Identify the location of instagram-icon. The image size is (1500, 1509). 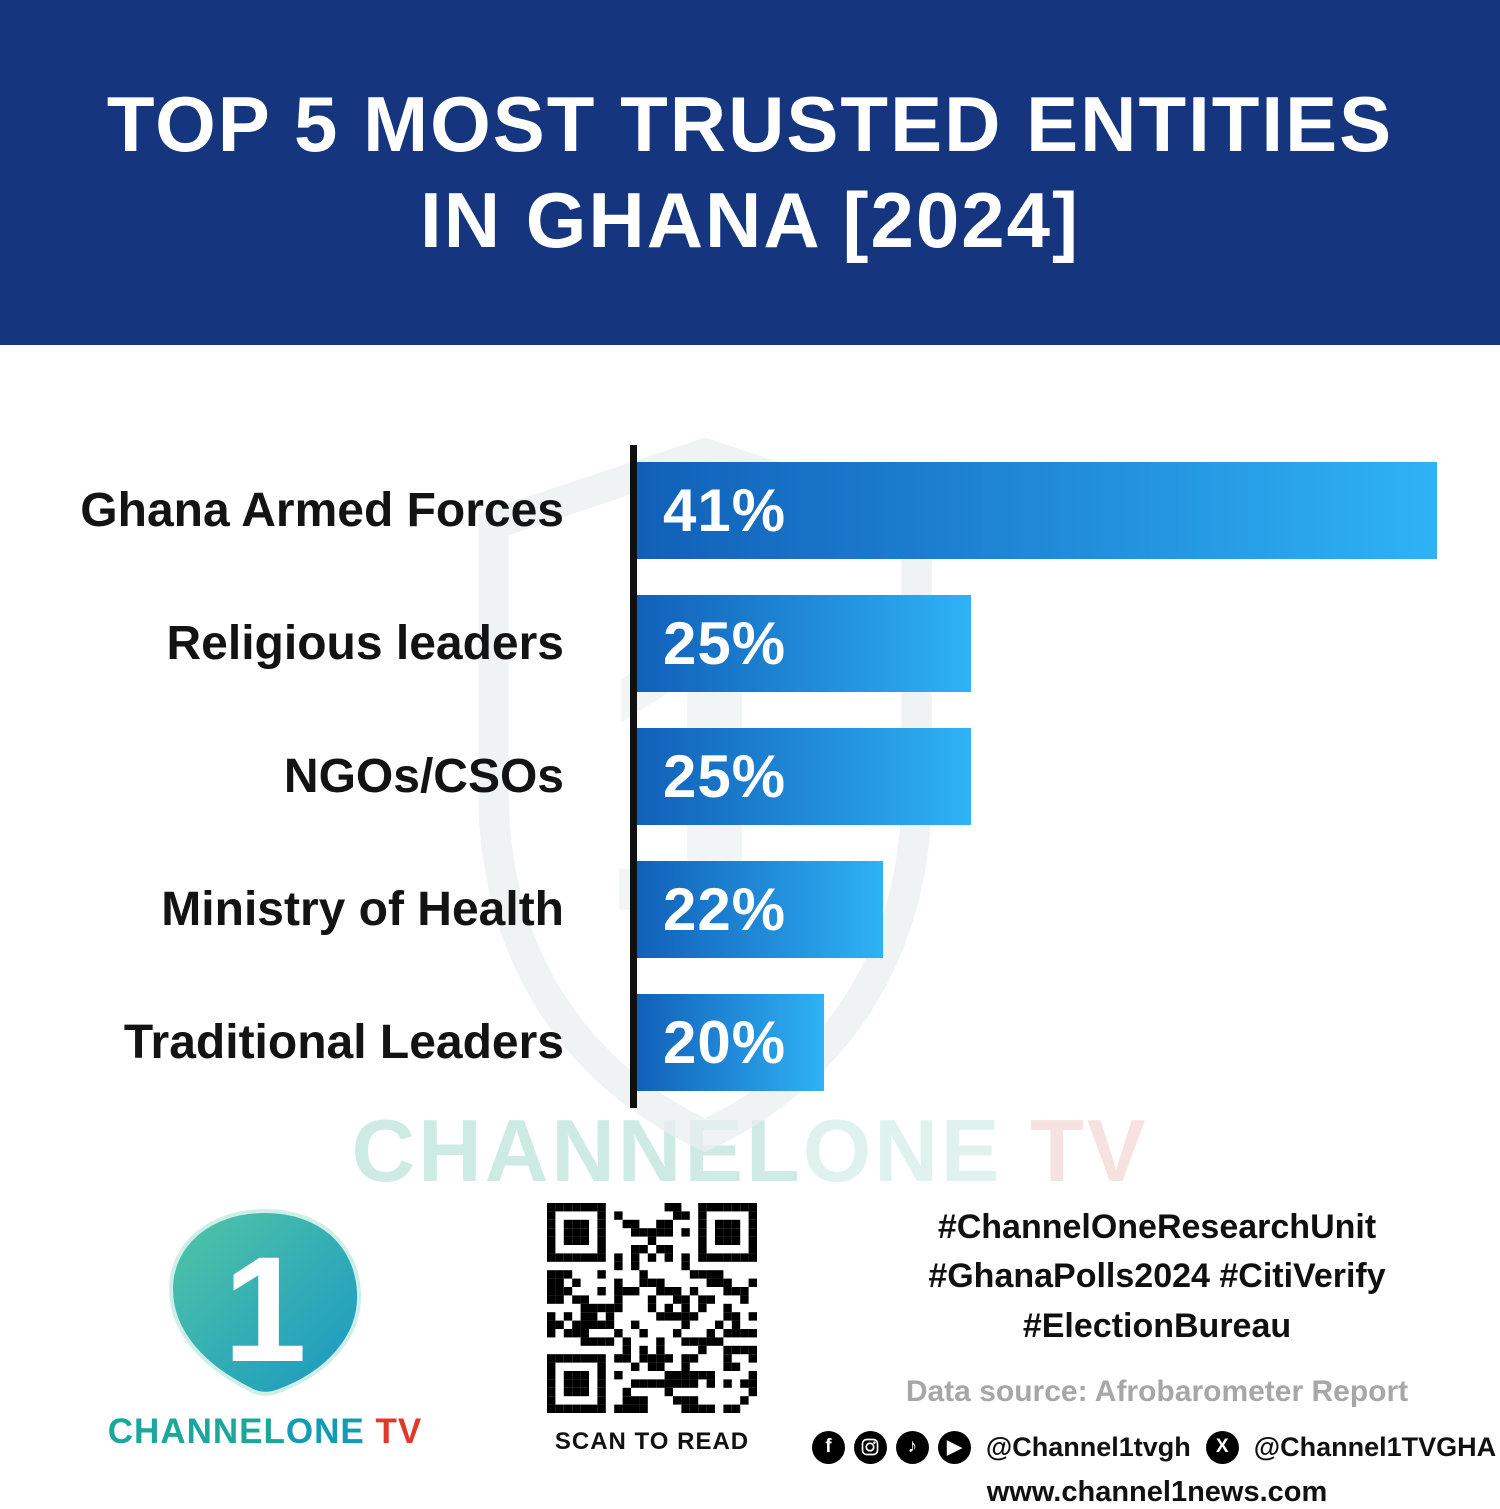
(870, 1447).